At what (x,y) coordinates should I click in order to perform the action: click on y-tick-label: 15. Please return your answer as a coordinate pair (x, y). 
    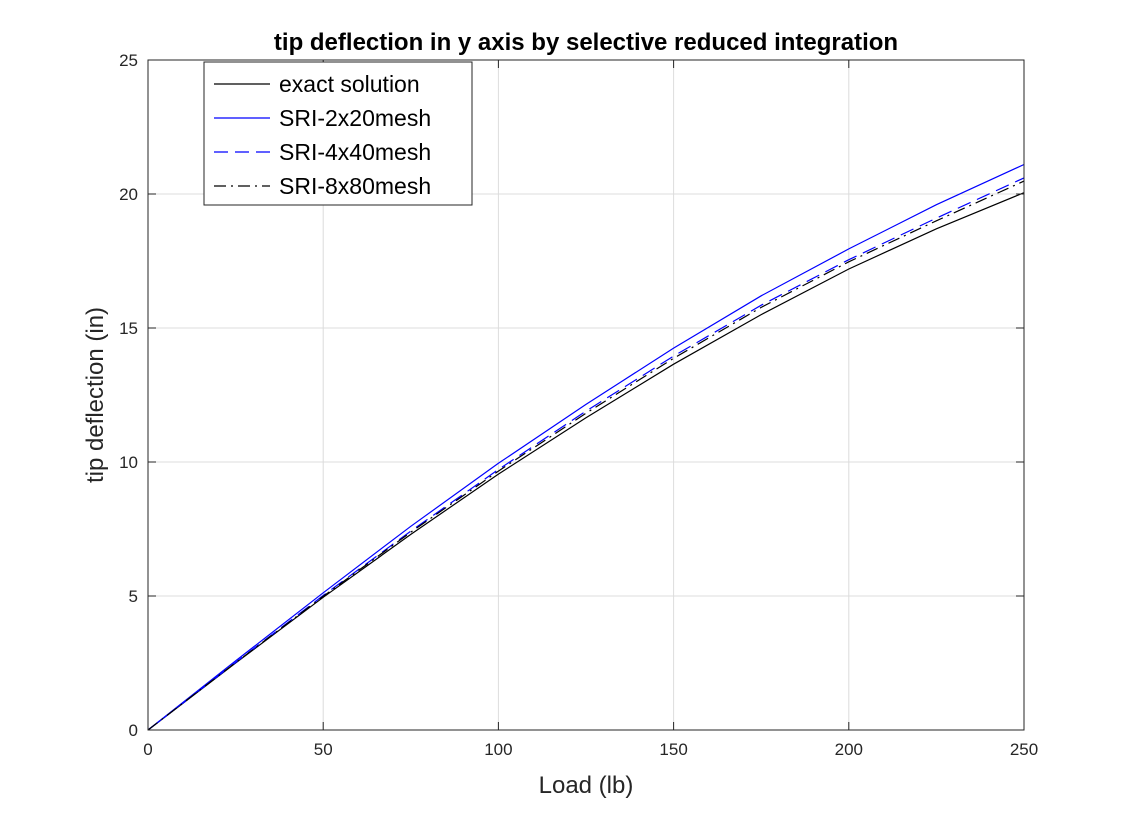
    Looking at the image, I should click on (128, 328).